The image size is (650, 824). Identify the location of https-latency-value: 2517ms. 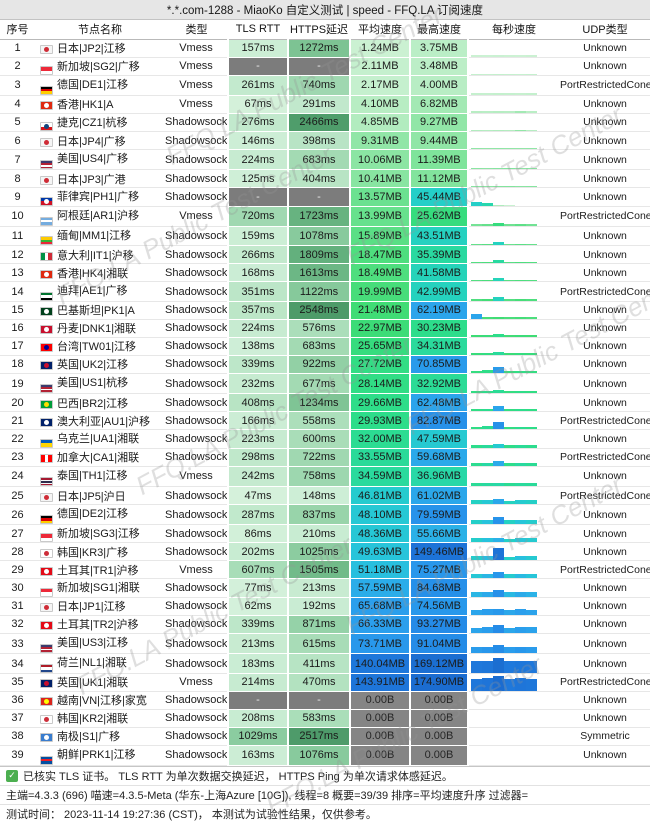
(319, 736).